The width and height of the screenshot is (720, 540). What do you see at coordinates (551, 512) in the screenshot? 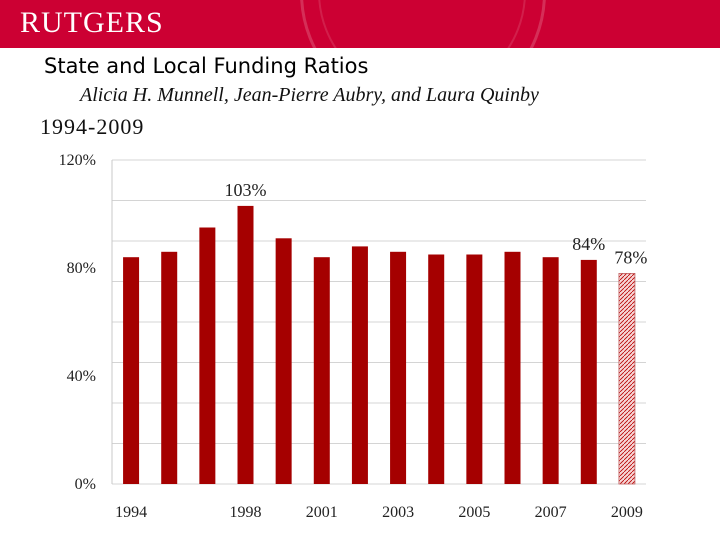
I see `x-tick-label: 2007` at bounding box center [551, 512].